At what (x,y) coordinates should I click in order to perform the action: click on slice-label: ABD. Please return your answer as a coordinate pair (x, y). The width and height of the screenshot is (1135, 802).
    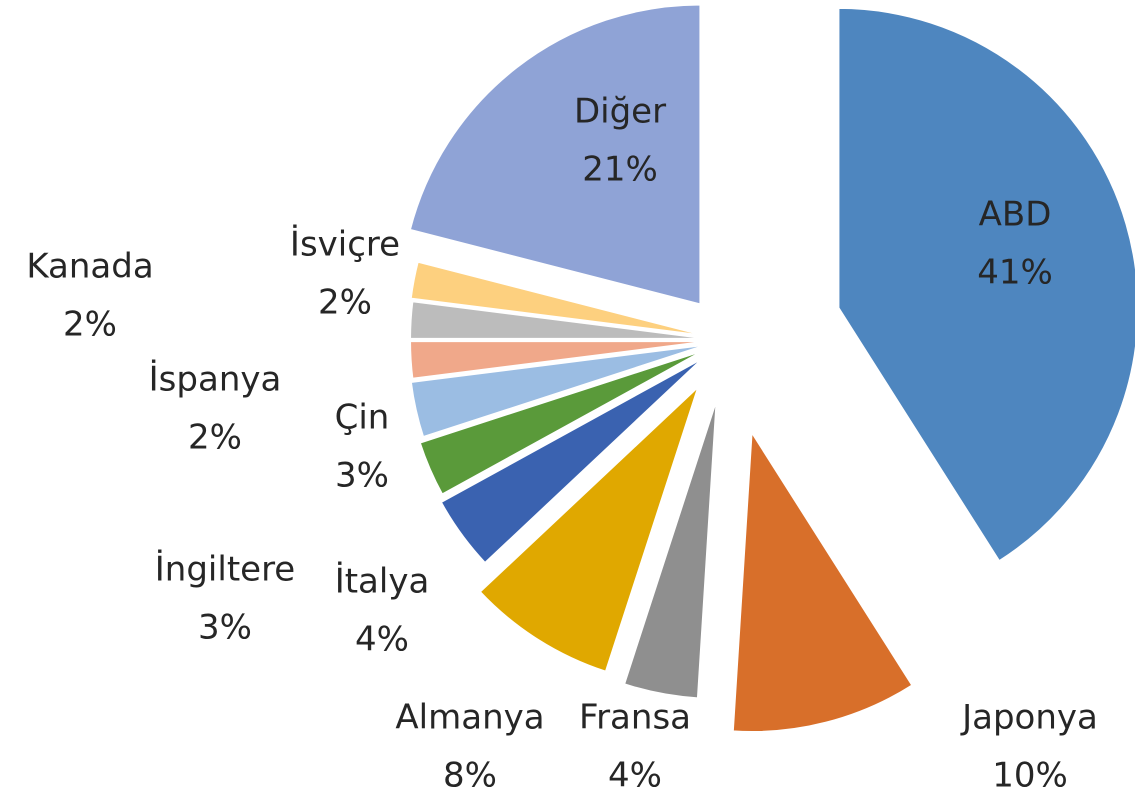
    Looking at the image, I should click on (1015, 215).